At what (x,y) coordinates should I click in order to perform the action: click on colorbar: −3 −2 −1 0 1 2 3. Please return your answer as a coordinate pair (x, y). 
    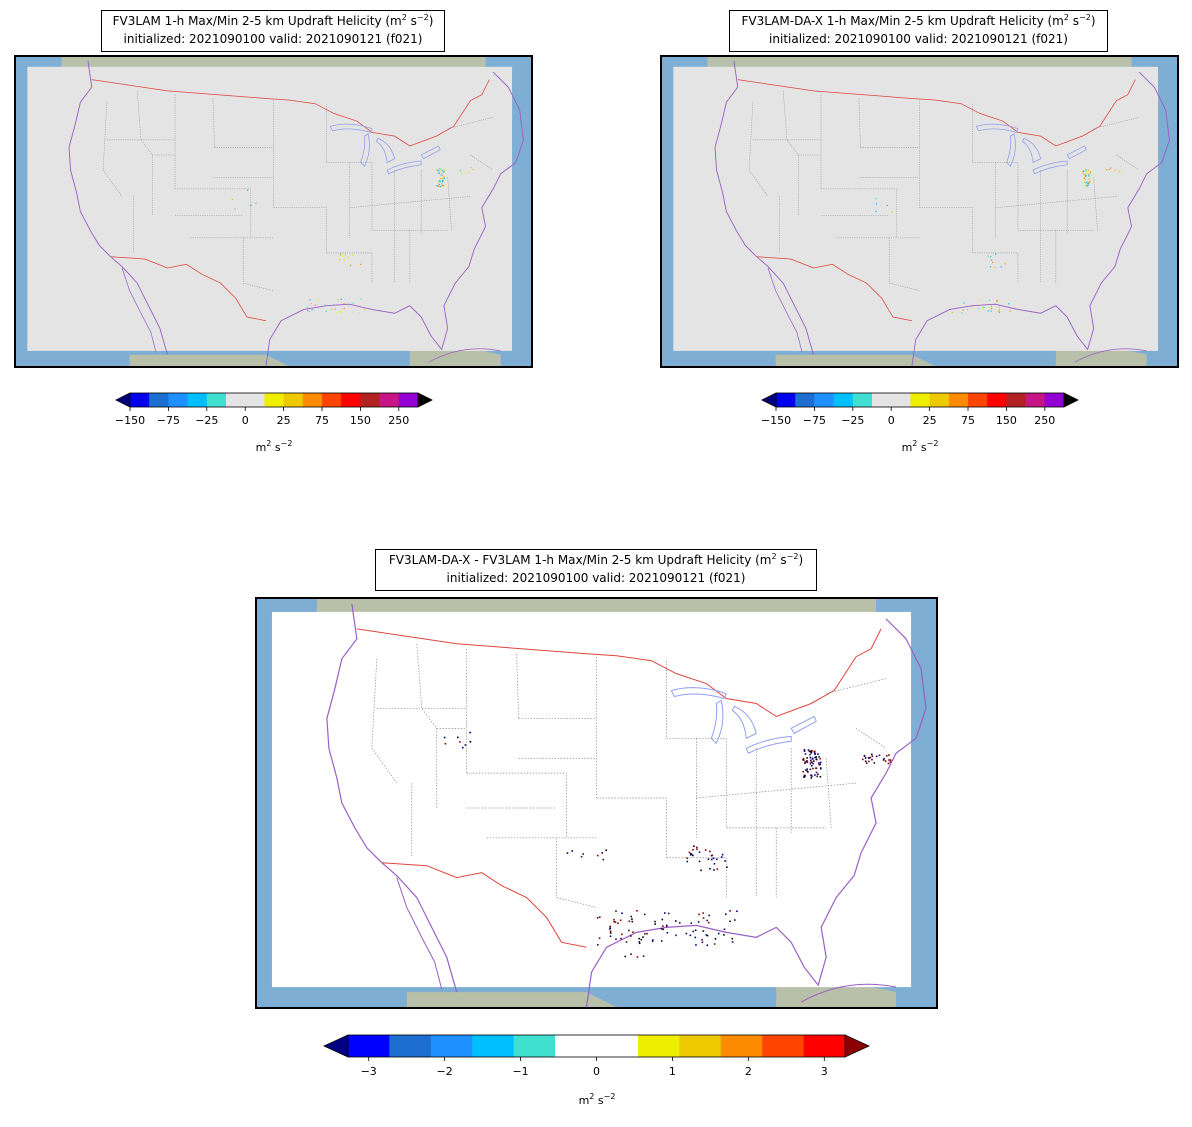
    Looking at the image, I should click on (596, 1060).